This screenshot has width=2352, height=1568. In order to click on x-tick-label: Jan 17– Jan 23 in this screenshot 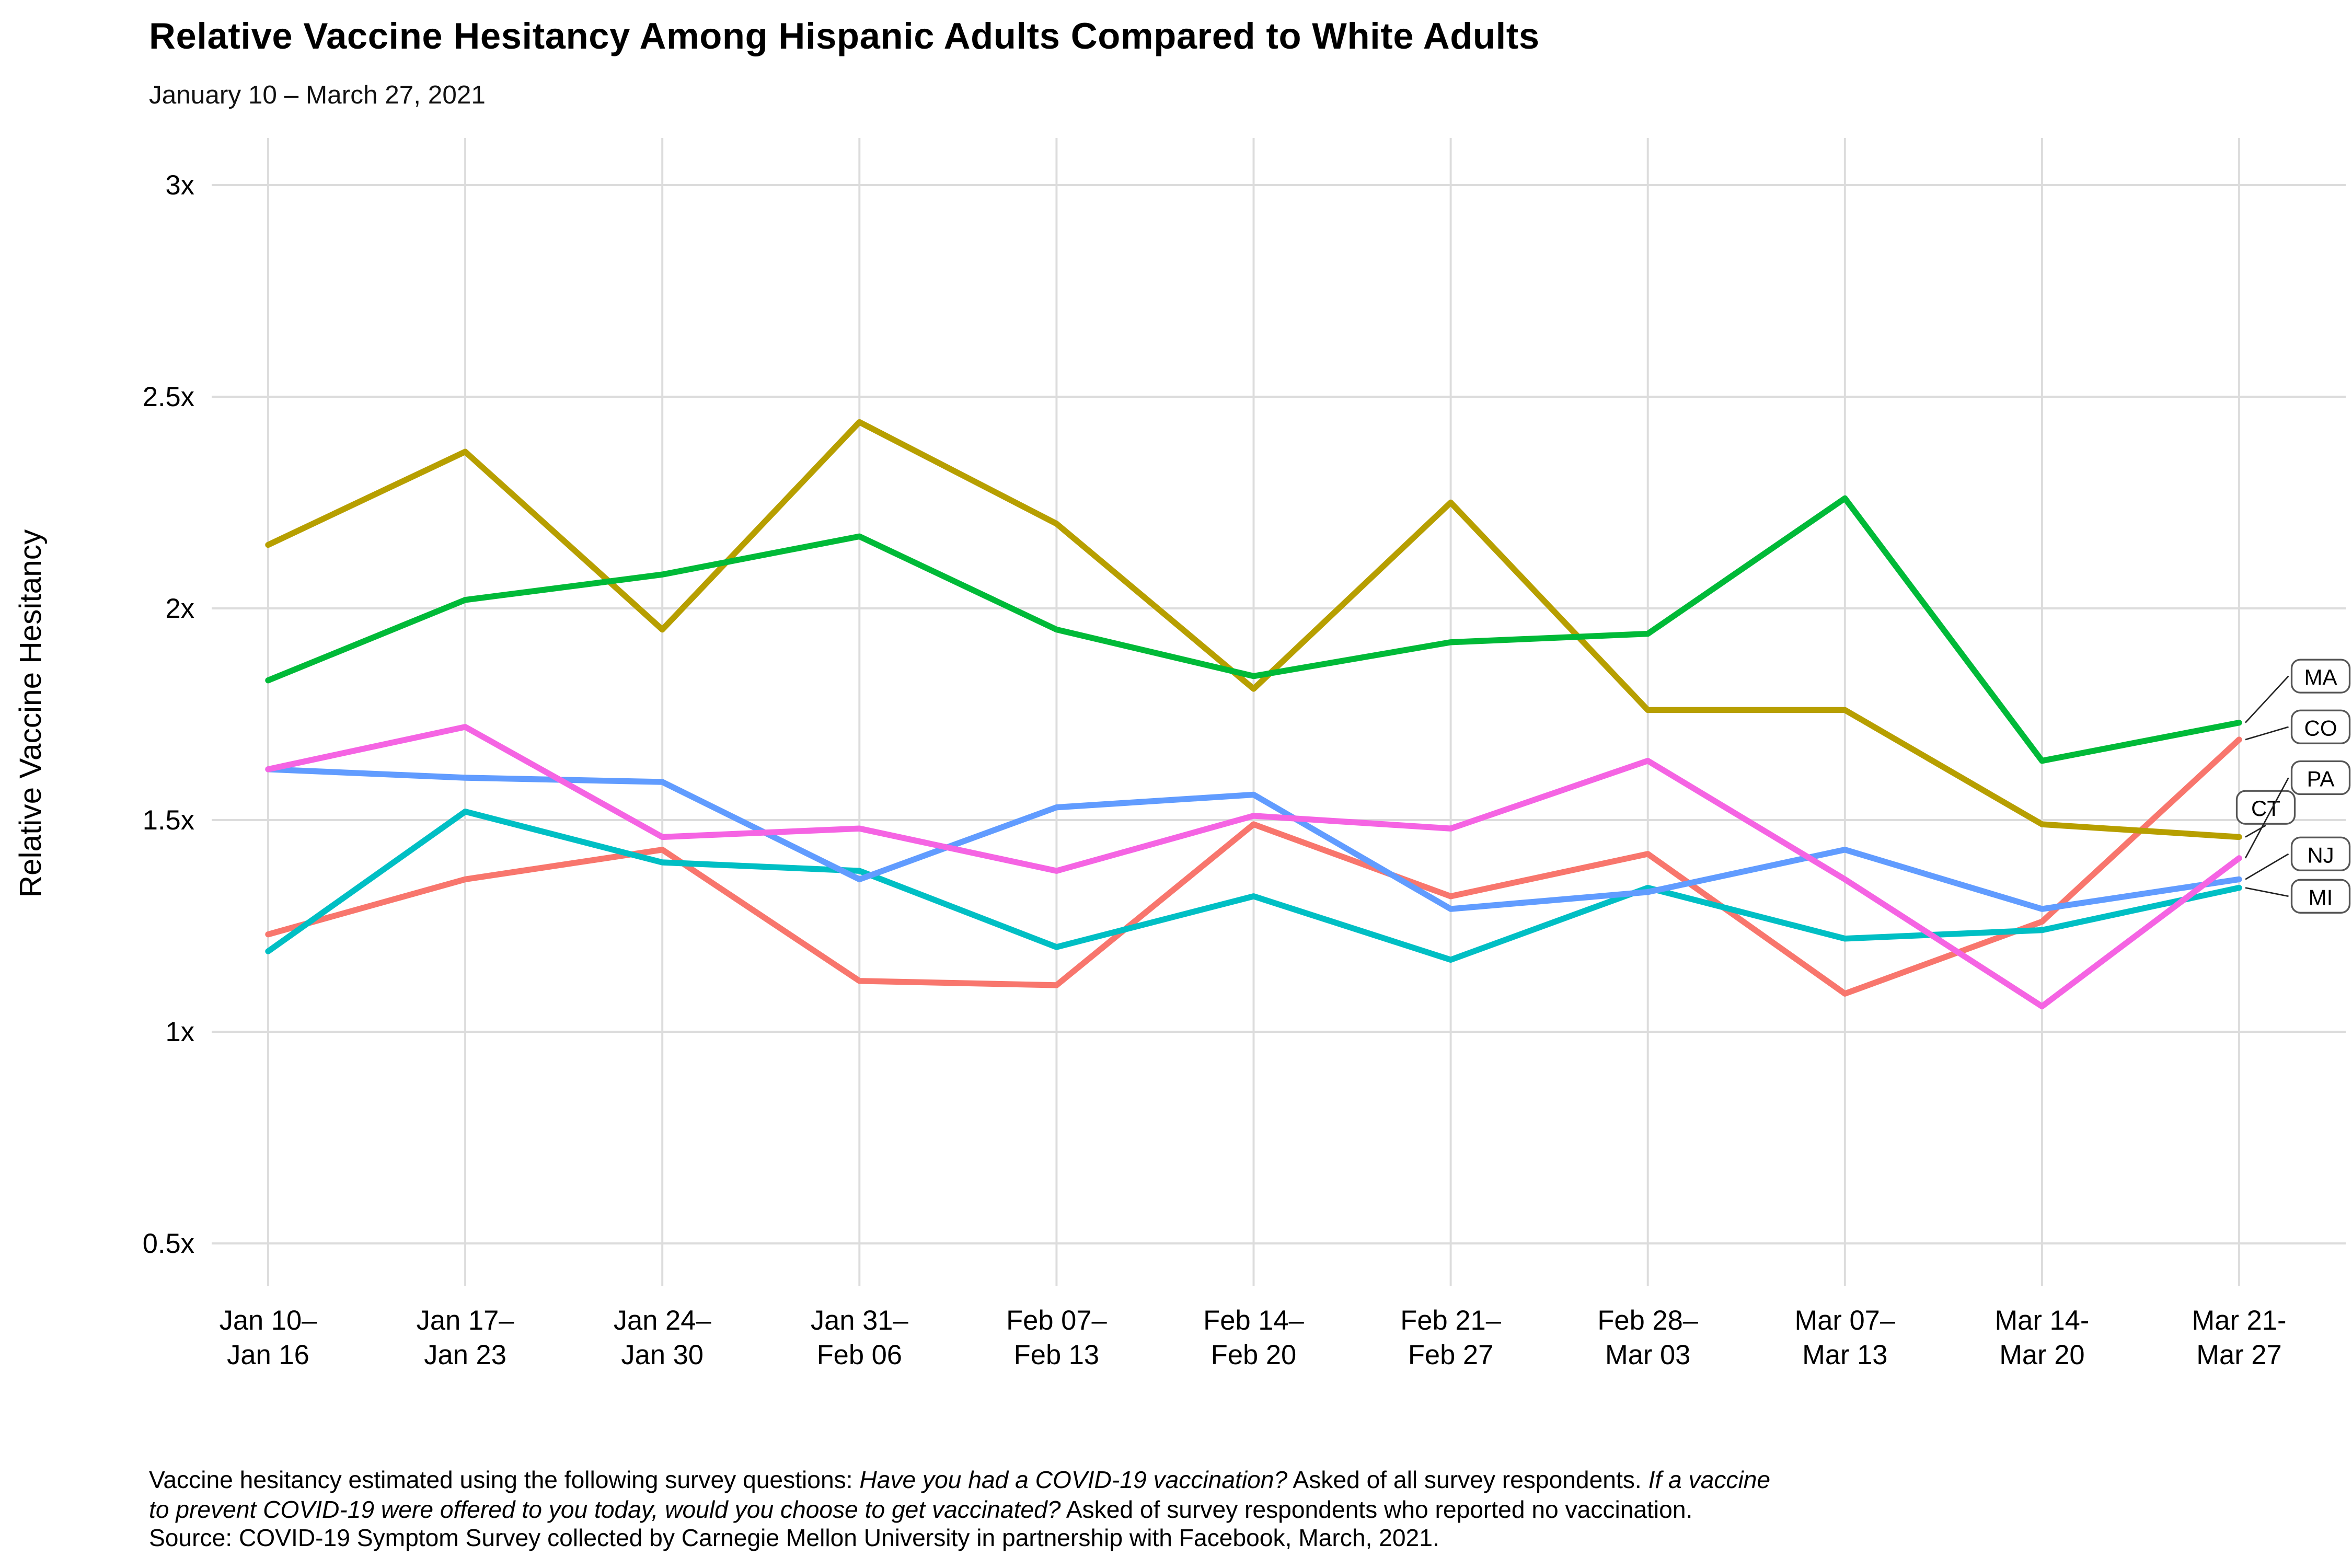, I will do `click(466, 1337)`.